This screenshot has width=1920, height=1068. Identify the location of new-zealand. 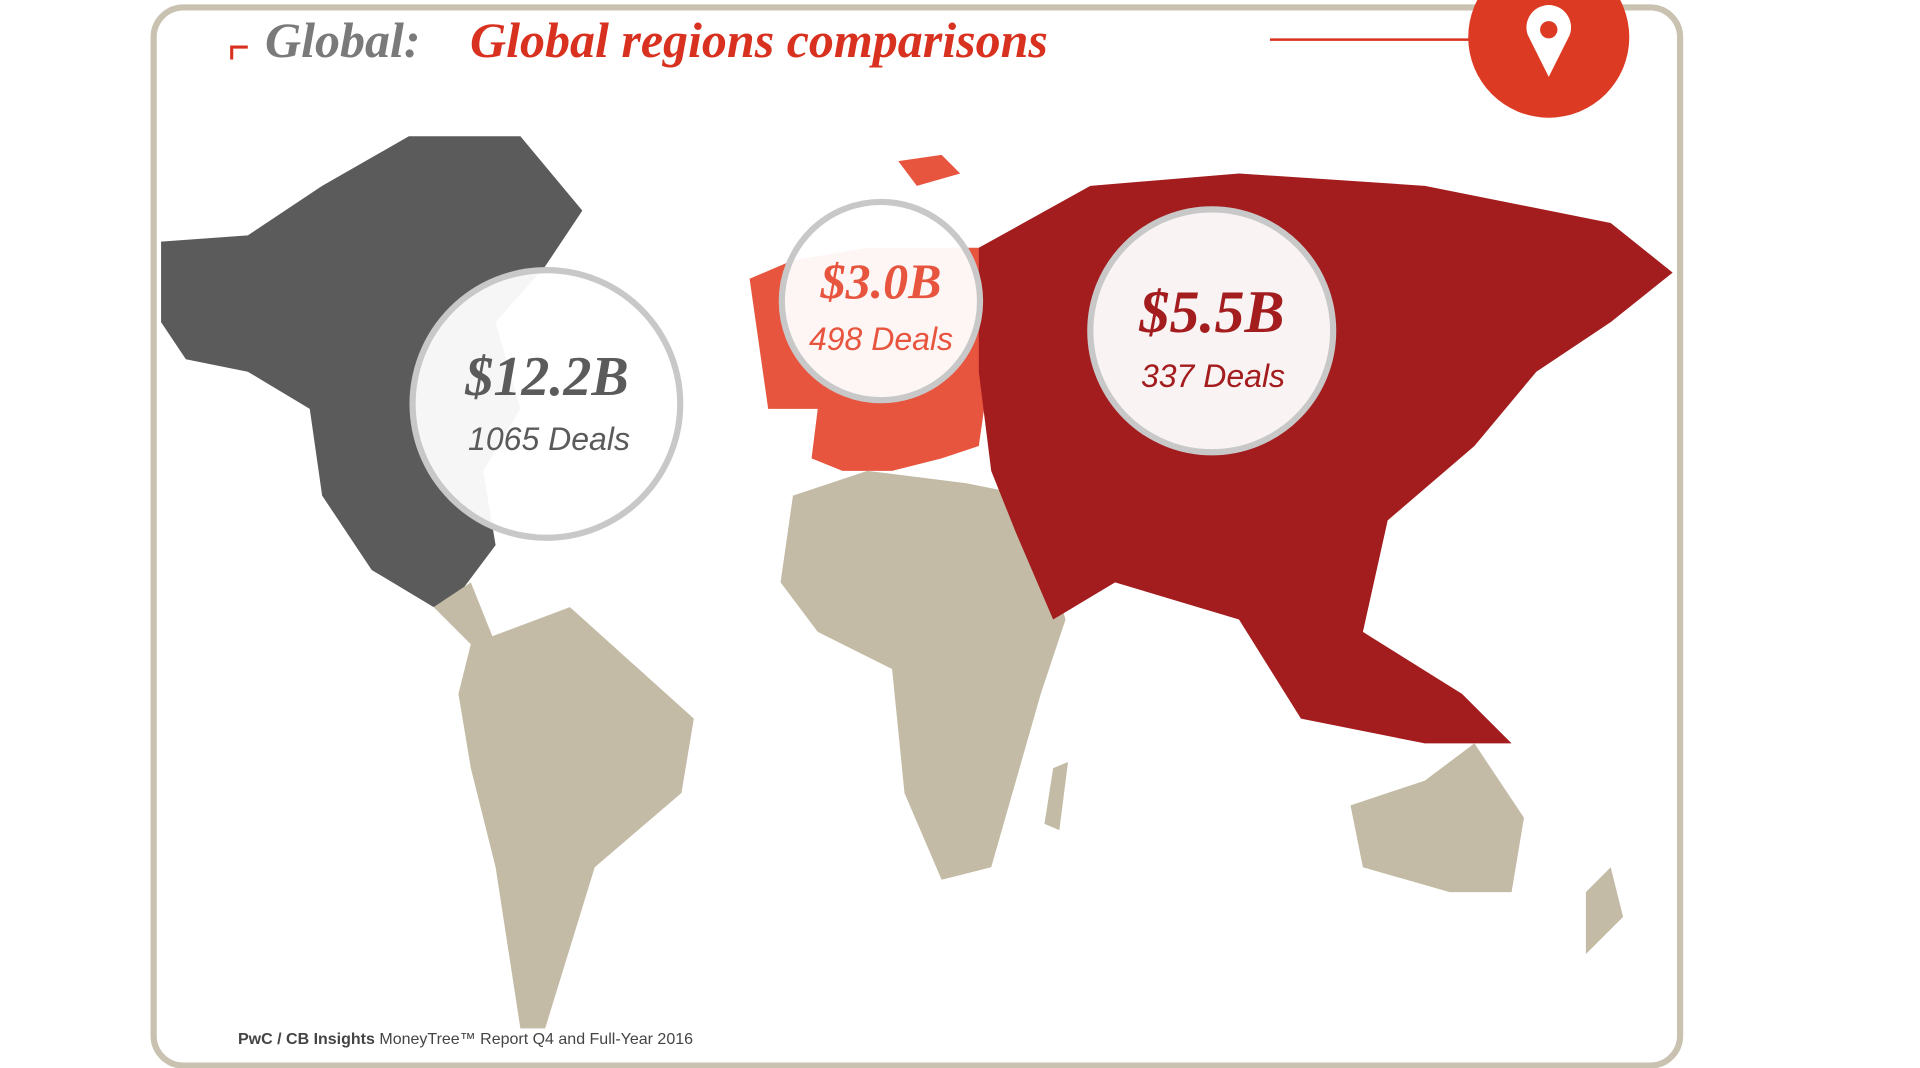
(1604, 911).